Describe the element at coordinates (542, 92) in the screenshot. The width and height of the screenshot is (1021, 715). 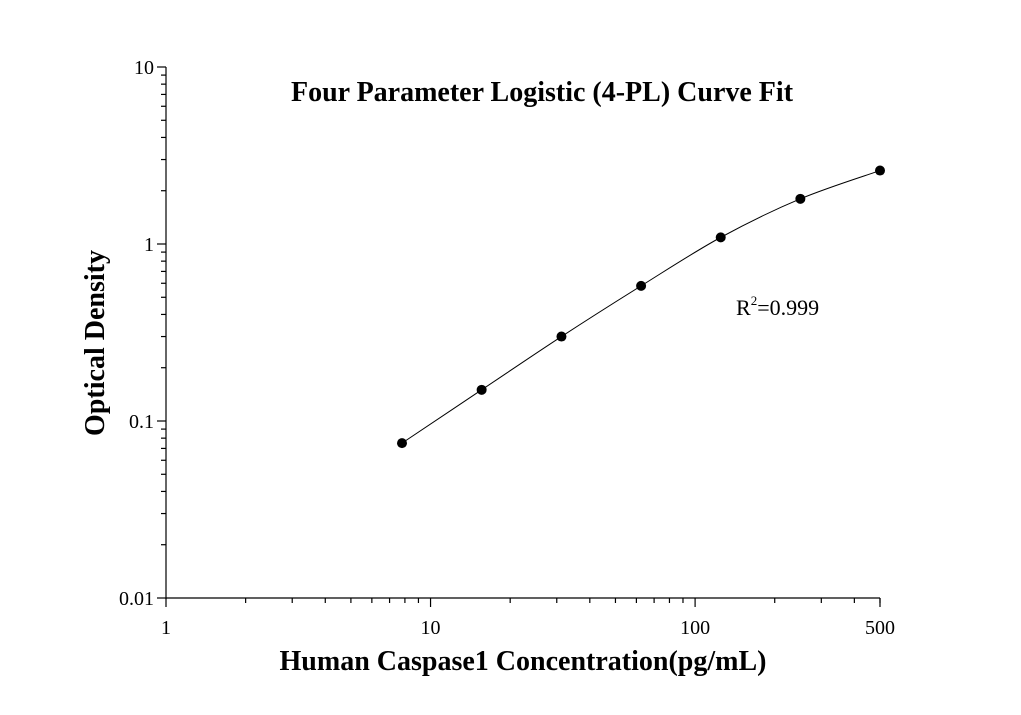
I see `chart-title: Four Parameter Logistic (4-PL) Curve Fit` at that location.